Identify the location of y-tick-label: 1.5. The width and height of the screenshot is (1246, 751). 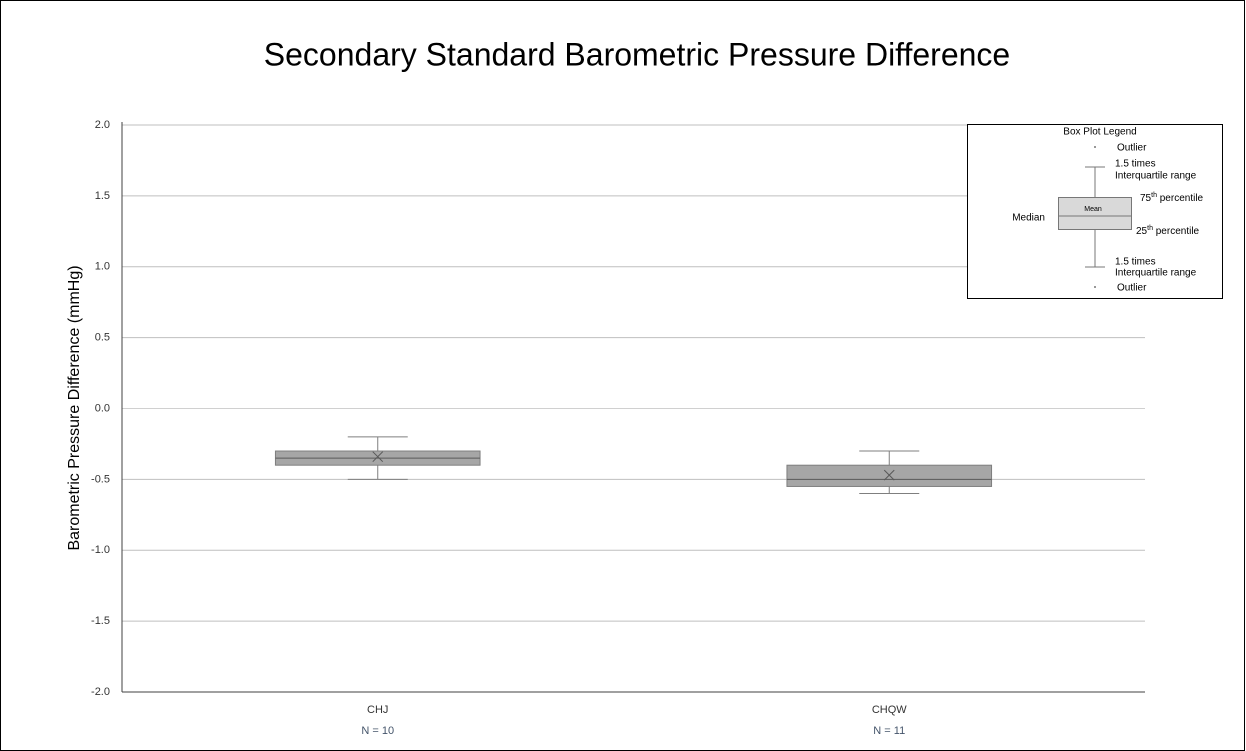
(102, 196).